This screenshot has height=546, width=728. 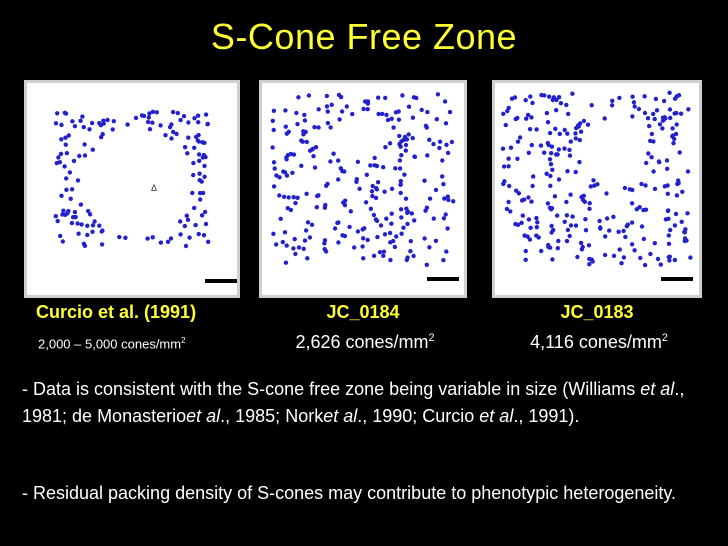 What do you see at coordinates (364, 36) in the screenshot?
I see `slide-title: S-Cone Free Zone` at bounding box center [364, 36].